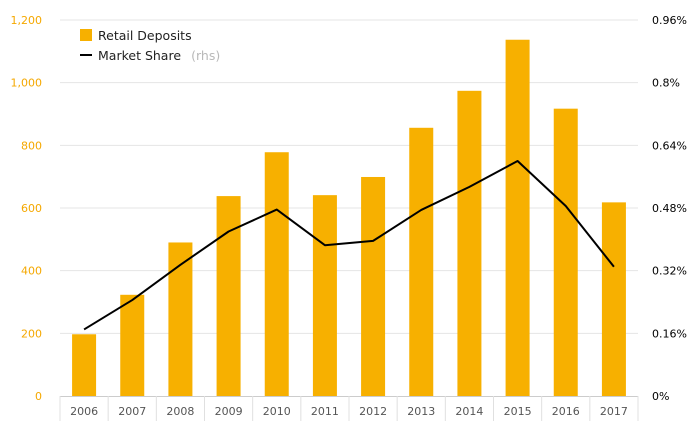  Describe the element at coordinates (613, 299) in the screenshot. I see `bar-2017` at that location.